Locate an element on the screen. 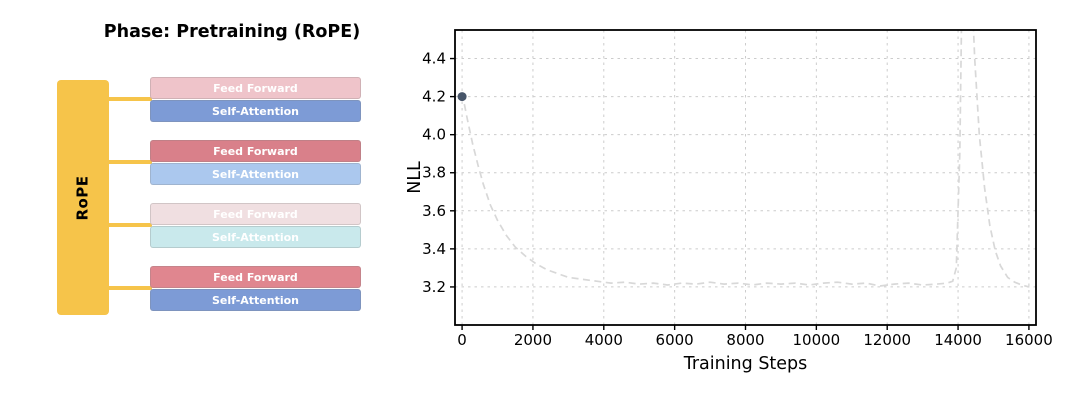 The width and height of the screenshot is (1080, 405). block-2-feed-forward-label: Feed Forward is located at coordinates (255, 151).